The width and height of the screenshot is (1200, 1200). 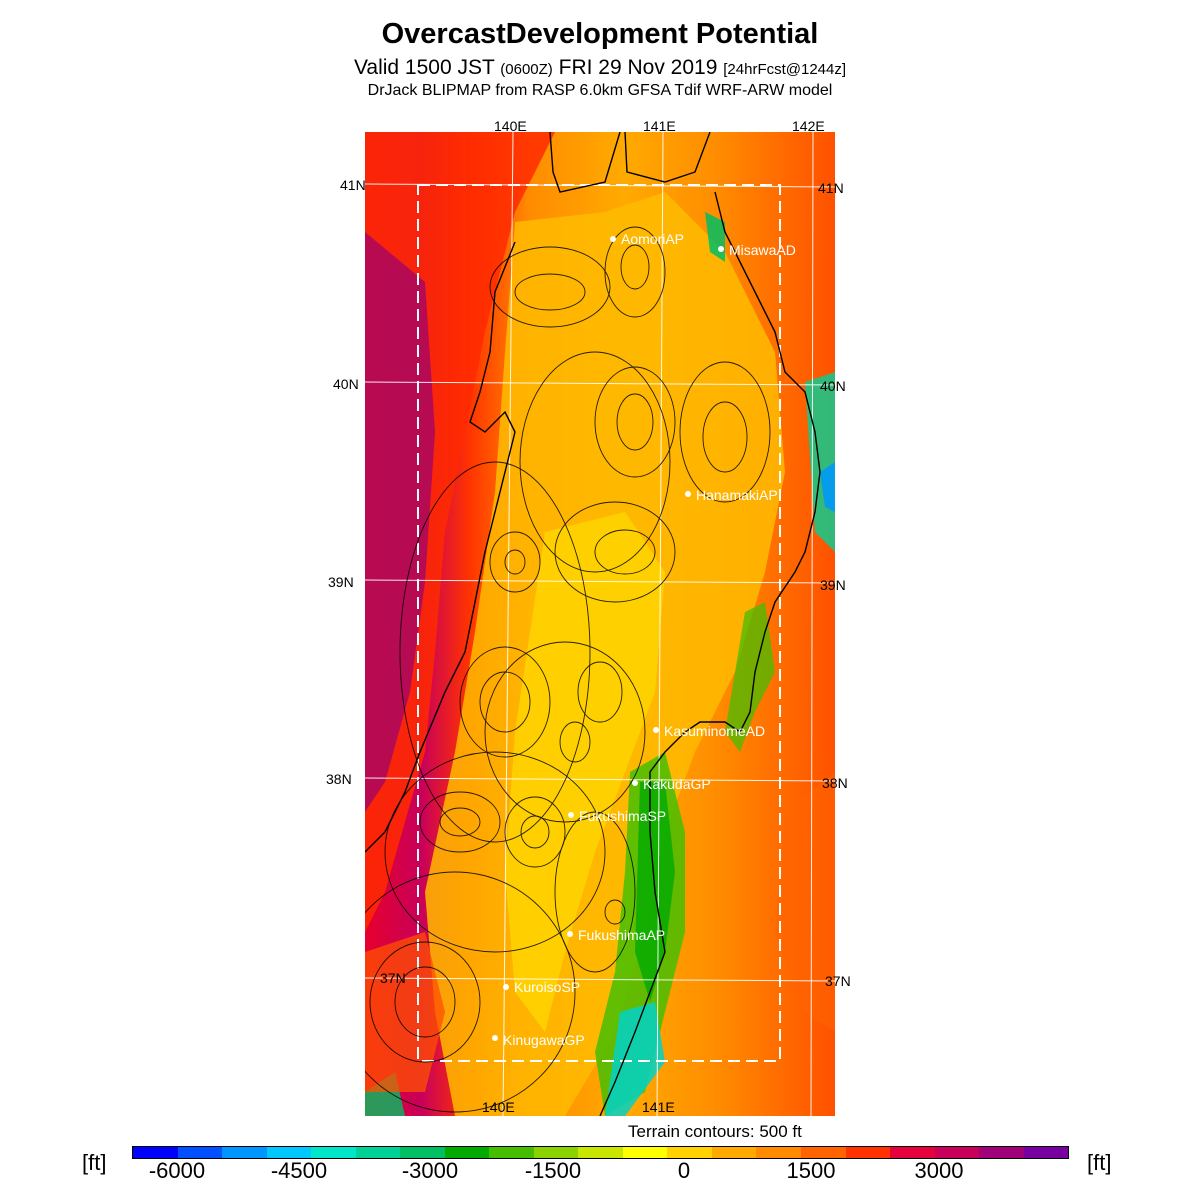 What do you see at coordinates (638, 67) in the screenshot?
I see `valid-date: FRI 29 Nov 2019` at bounding box center [638, 67].